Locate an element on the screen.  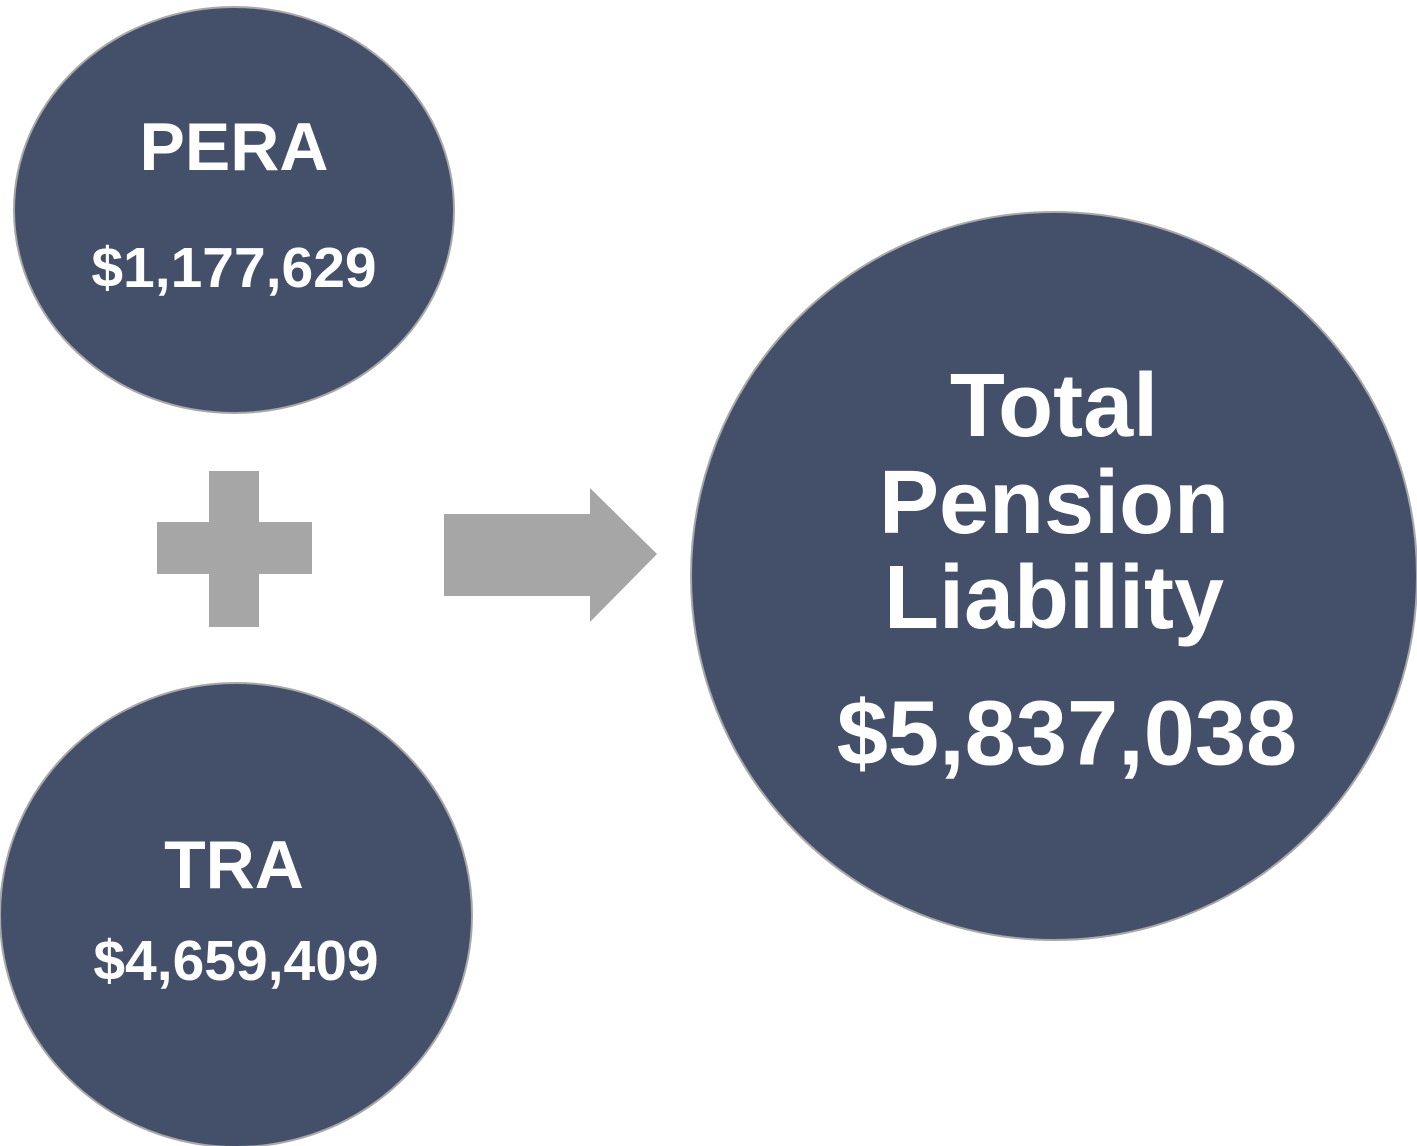
node-value: $4,659,409 is located at coordinates (235, 961).